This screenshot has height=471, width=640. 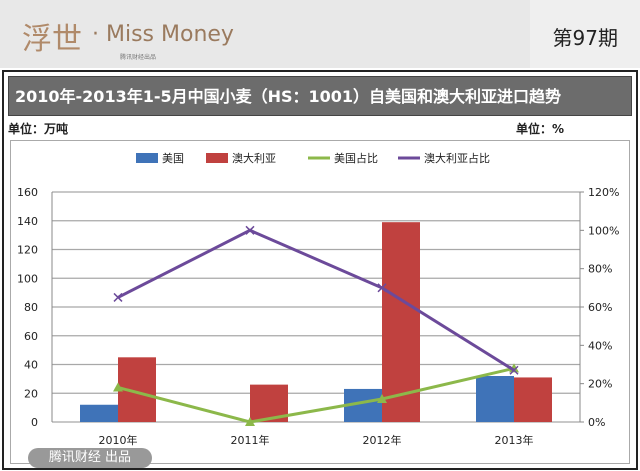 What do you see at coordinates (596, 422) in the screenshot?
I see `y2-tick-label: 0%` at bounding box center [596, 422].